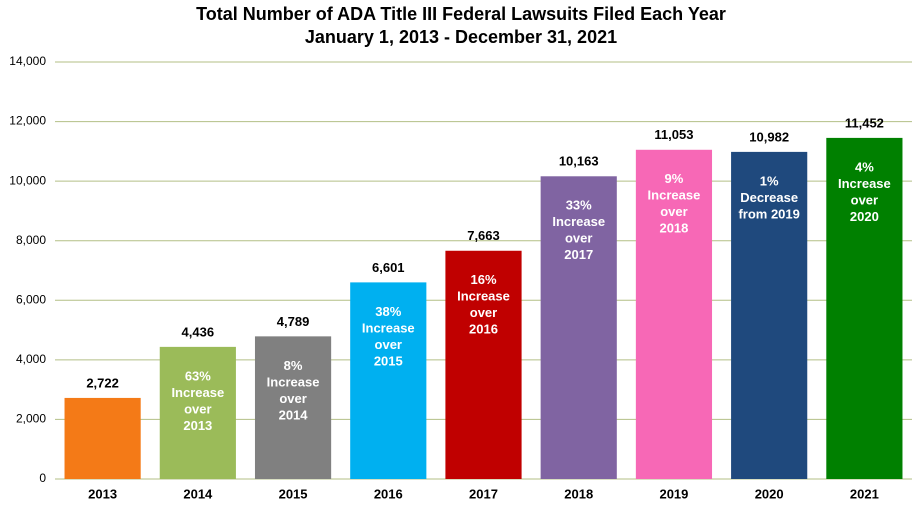  I want to click on bar-annotation: 2020, so click(864, 216).